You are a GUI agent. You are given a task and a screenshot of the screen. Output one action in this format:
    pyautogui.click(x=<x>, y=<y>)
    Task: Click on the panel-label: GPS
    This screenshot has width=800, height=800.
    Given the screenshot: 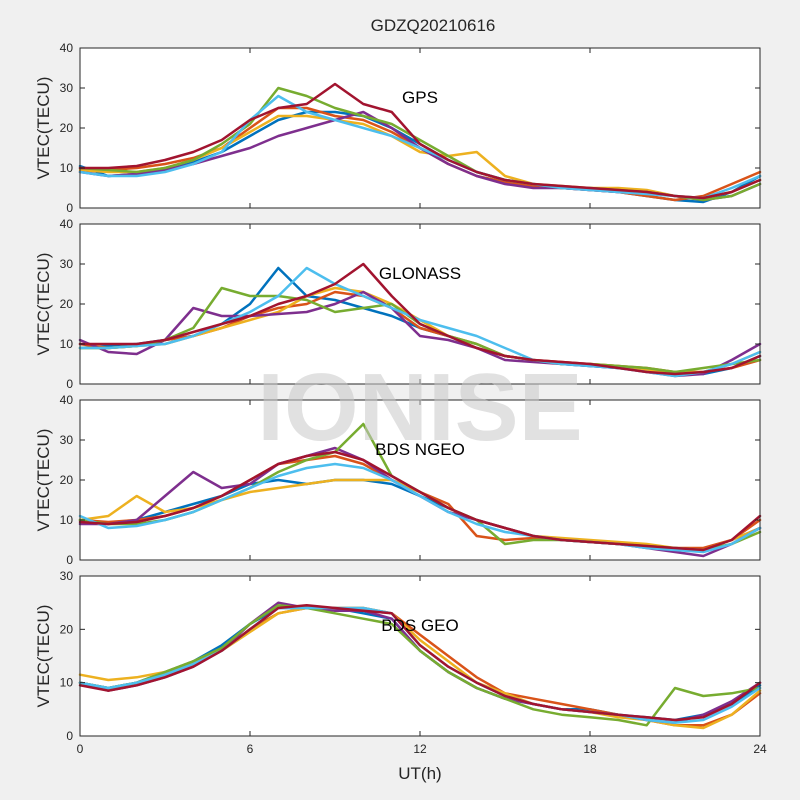 What is the action you would take?
    pyautogui.click(x=420, y=97)
    